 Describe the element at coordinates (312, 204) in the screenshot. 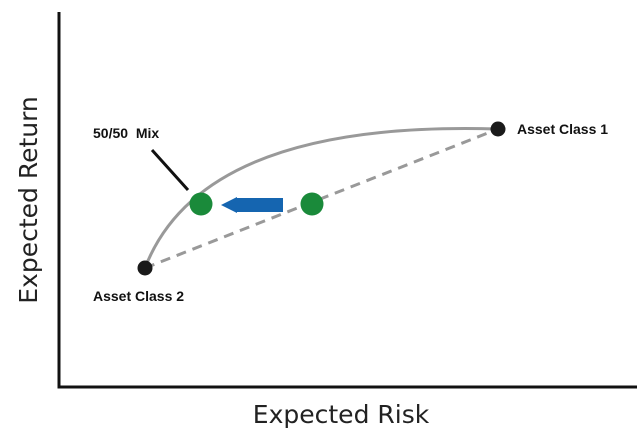

I see `mix-point-on-line` at that location.